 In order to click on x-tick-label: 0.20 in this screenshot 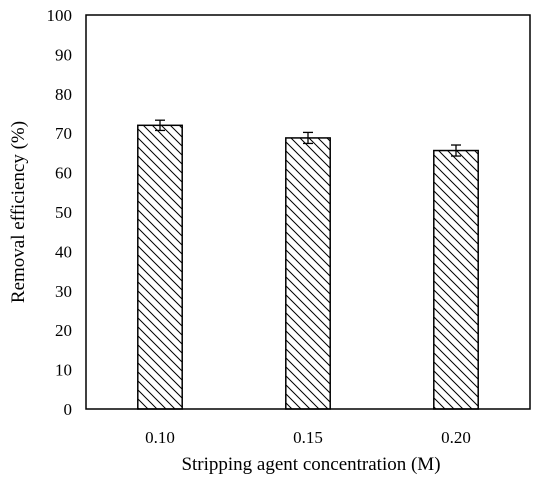, I will do `click(456, 437)`.